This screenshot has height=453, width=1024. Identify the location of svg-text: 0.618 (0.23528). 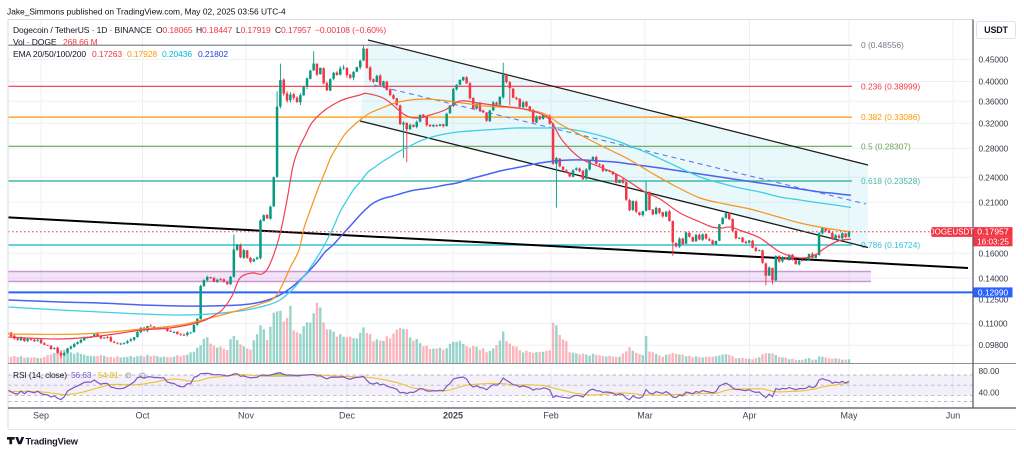
(890, 181).